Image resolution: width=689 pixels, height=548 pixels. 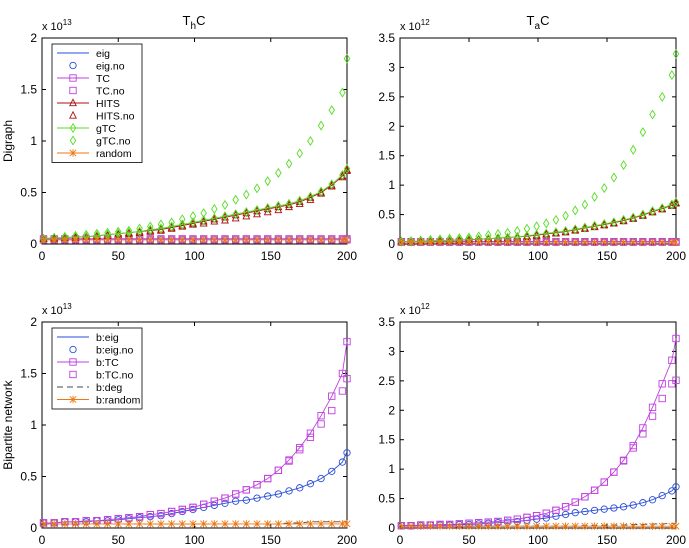 I want to click on legend-item: b:eig, so click(x=88, y=338).